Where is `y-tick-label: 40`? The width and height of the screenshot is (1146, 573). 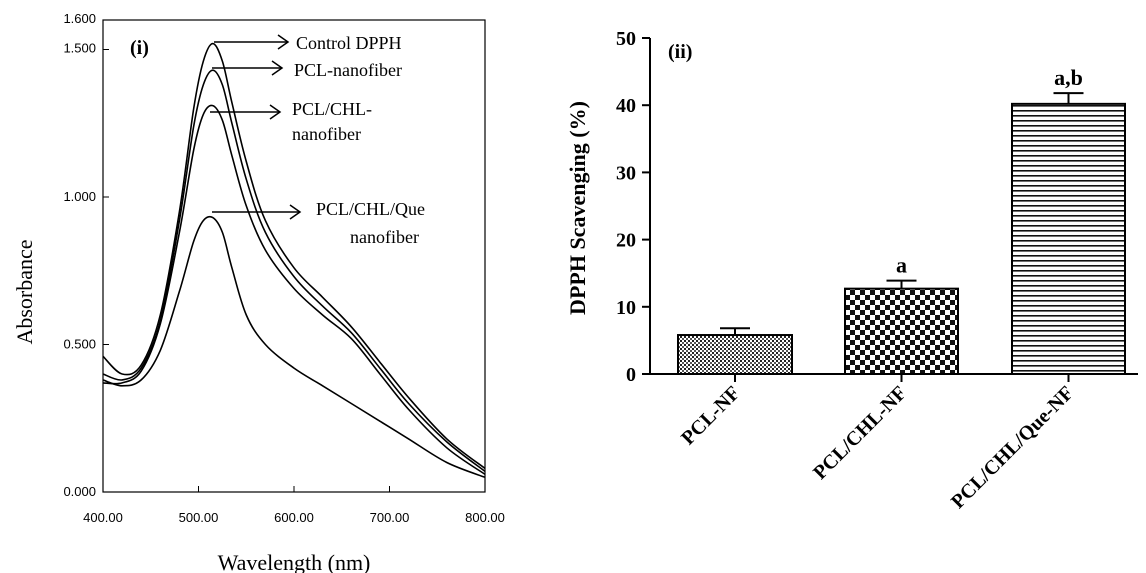 y-tick-label: 40 is located at coordinates (626, 106).